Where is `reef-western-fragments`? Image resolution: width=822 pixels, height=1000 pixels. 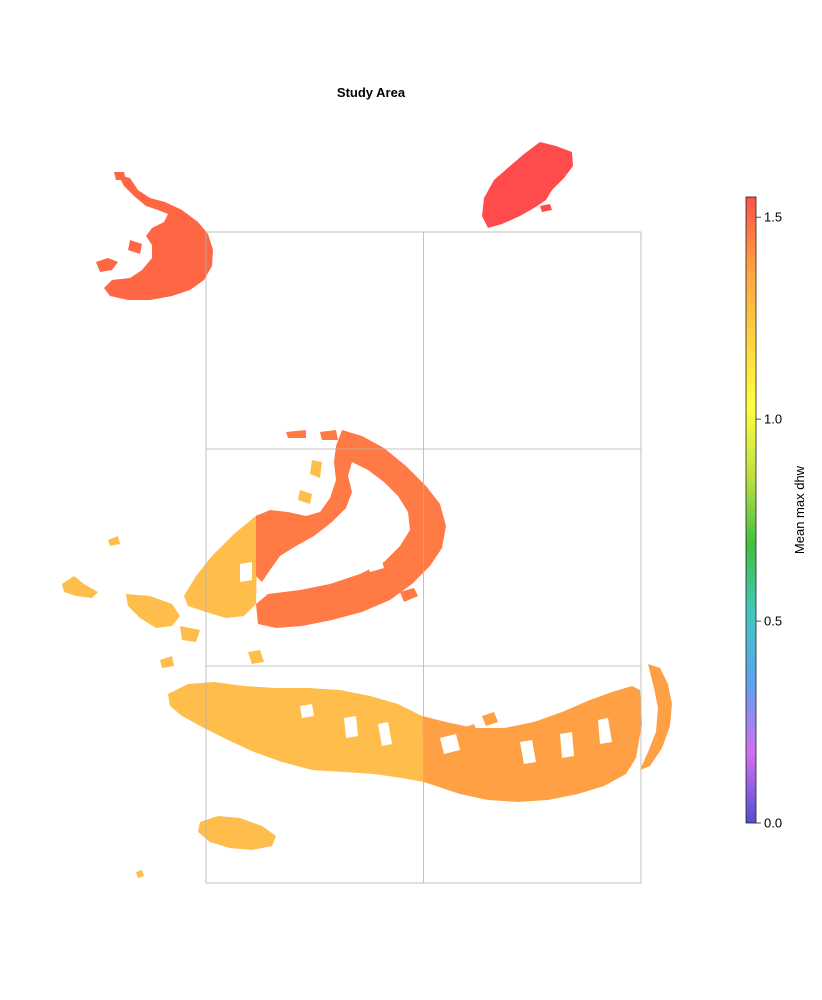
reef-western-fragments is located at coordinates (163, 602).